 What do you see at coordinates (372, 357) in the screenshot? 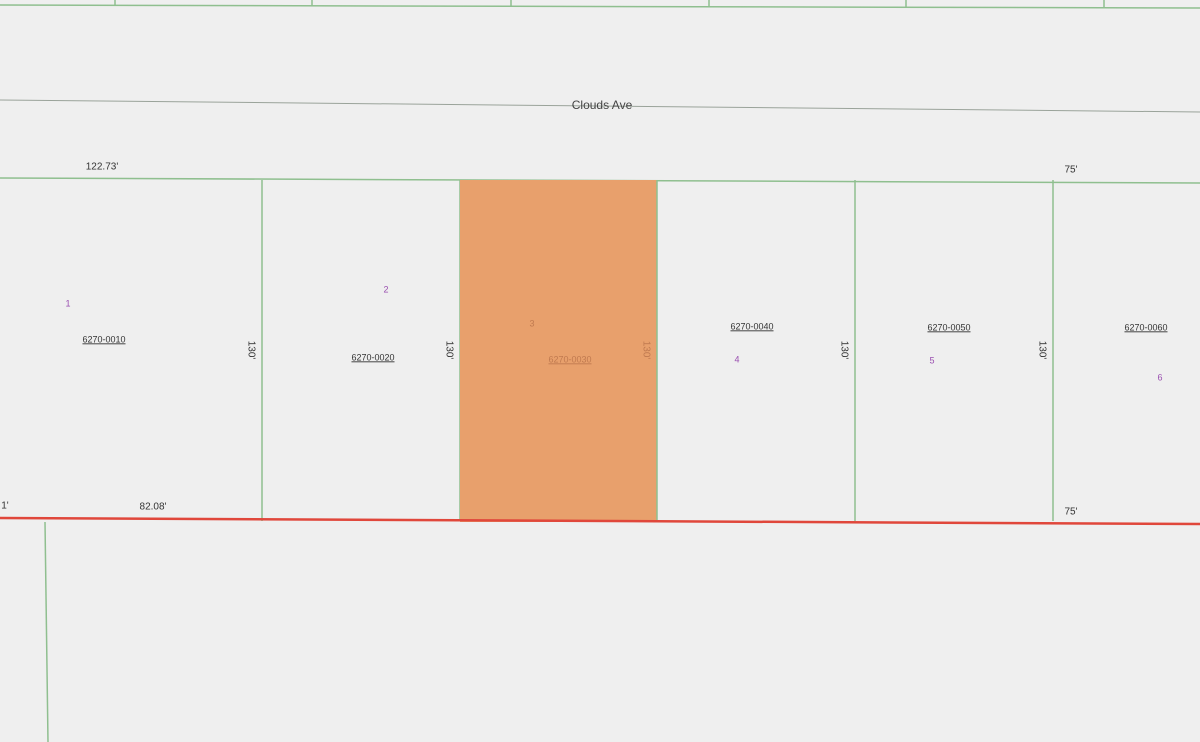
I see `parcel-id: 6270-0020` at bounding box center [372, 357].